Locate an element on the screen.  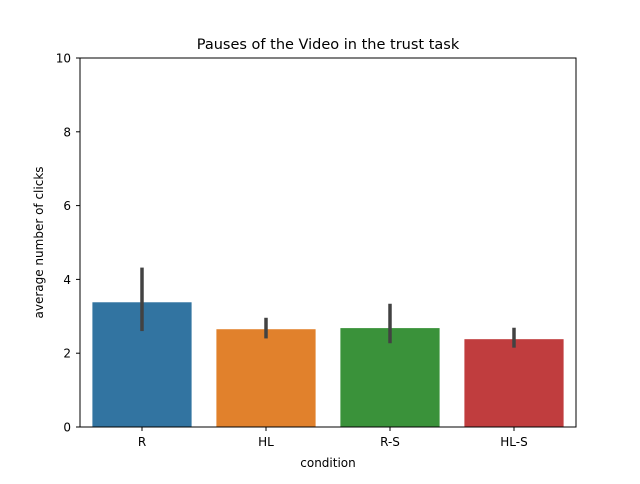
bar-hl-s is located at coordinates (514, 383).